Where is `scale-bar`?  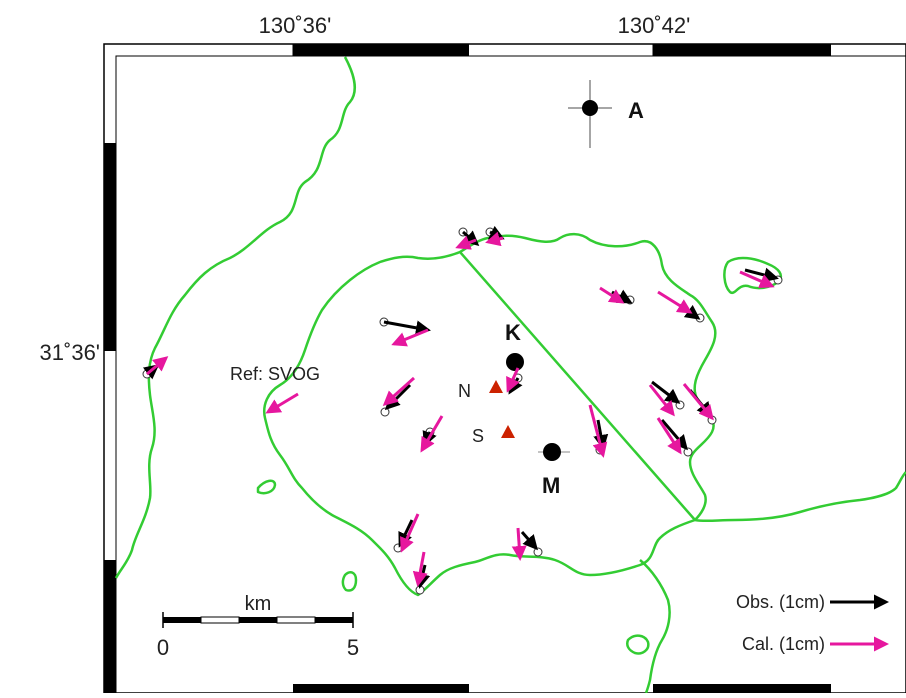
scale-bar is located at coordinates (258, 620).